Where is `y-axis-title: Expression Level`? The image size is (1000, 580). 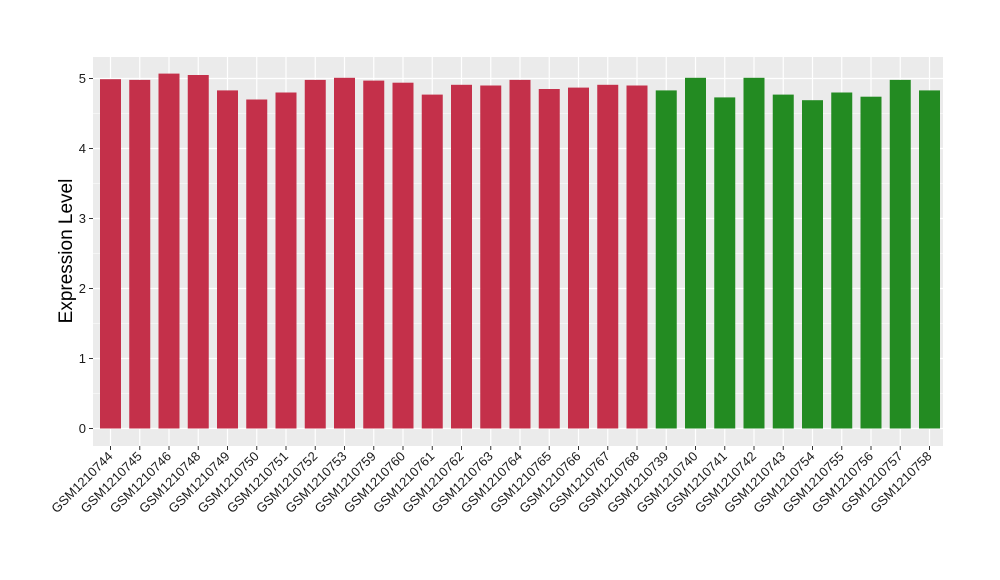 y-axis-title: Expression Level is located at coordinates (66, 251).